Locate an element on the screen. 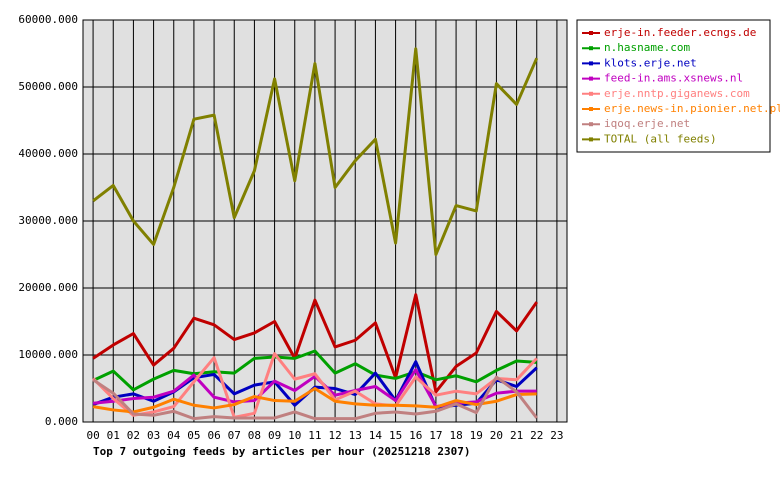  x-tick-label: 02 is located at coordinates (133, 435).